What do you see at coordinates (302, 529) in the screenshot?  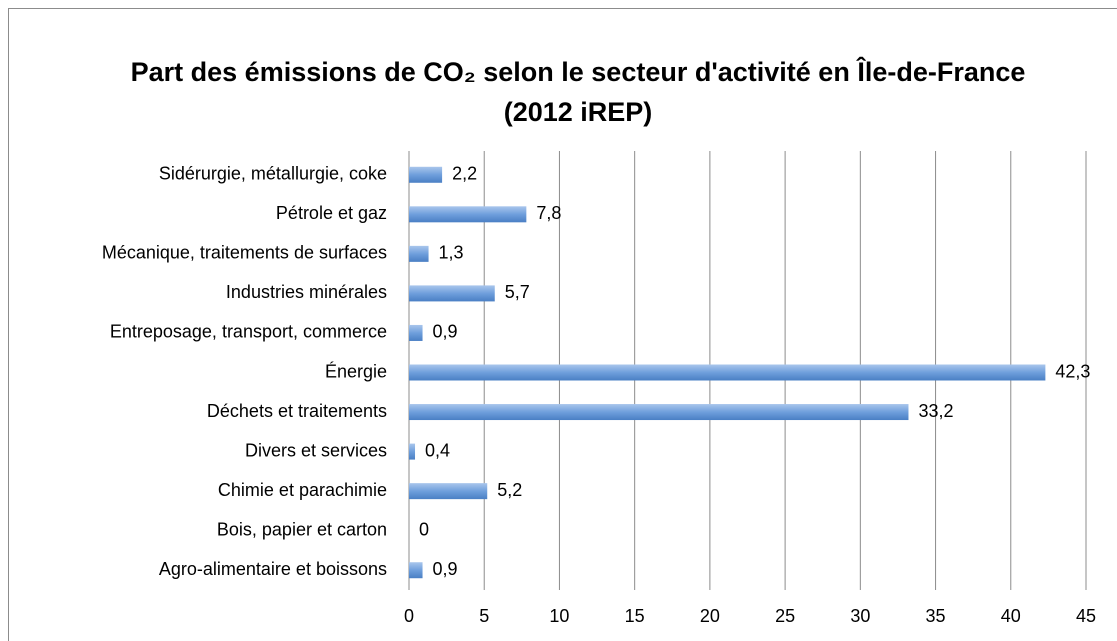 I see `y-tick-label: Bois, papier et carton` at bounding box center [302, 529].